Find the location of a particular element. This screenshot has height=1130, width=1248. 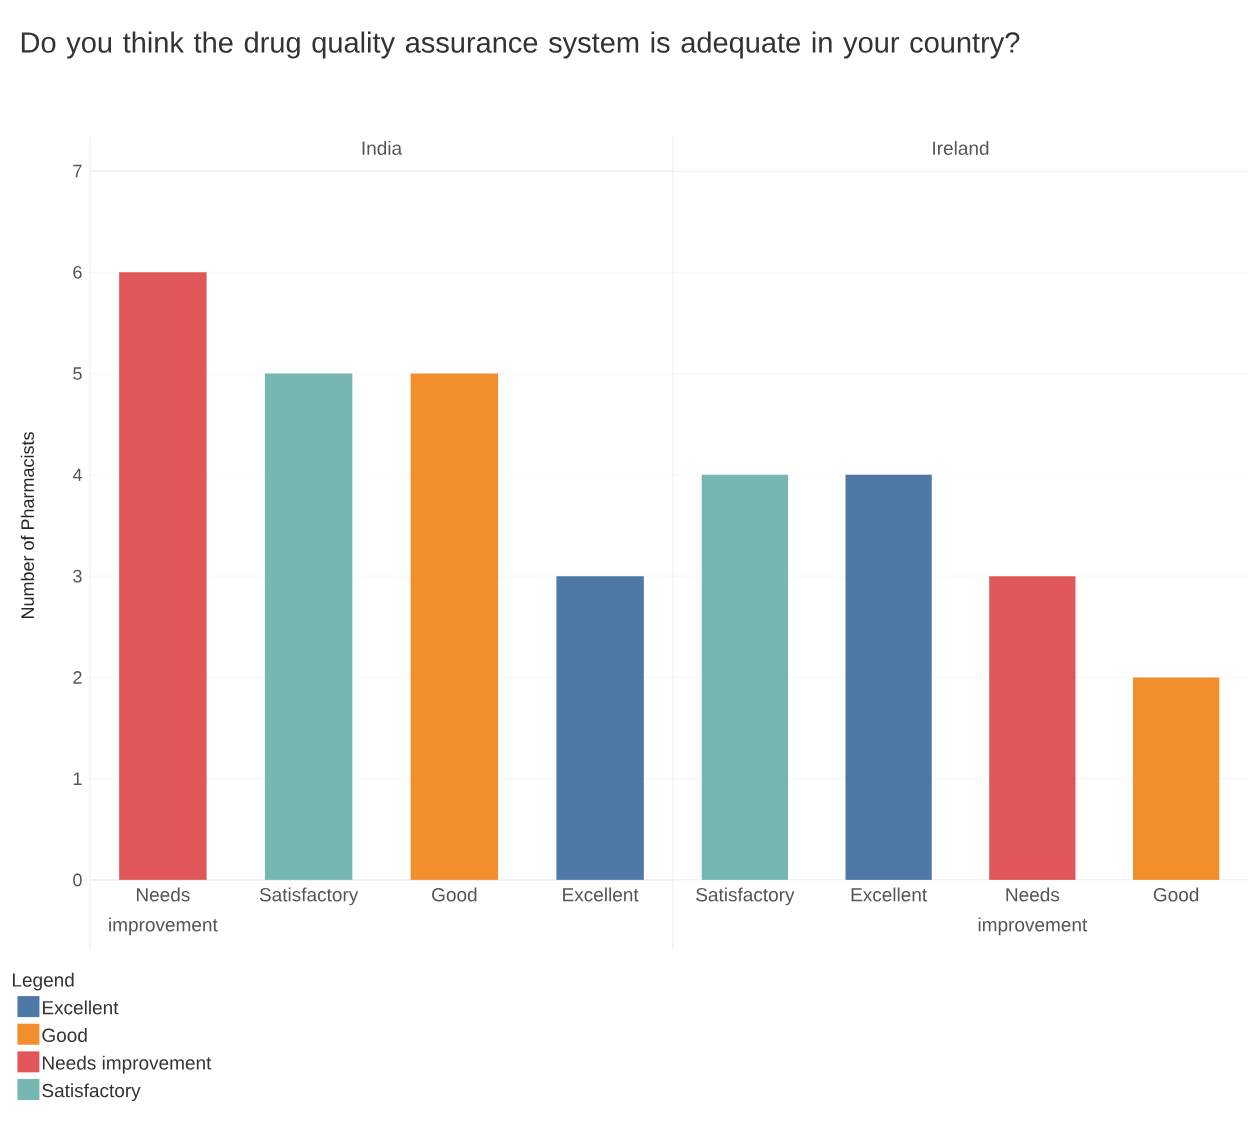

y-tick-label: 3 is located at coordinates (77, 576).